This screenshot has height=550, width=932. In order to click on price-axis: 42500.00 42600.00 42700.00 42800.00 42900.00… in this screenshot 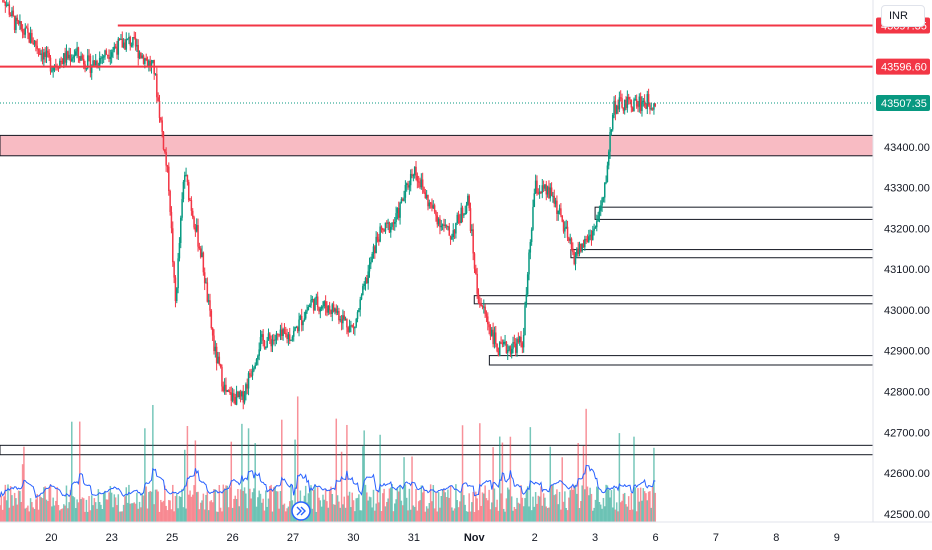, I will do `click(907, 331)`.